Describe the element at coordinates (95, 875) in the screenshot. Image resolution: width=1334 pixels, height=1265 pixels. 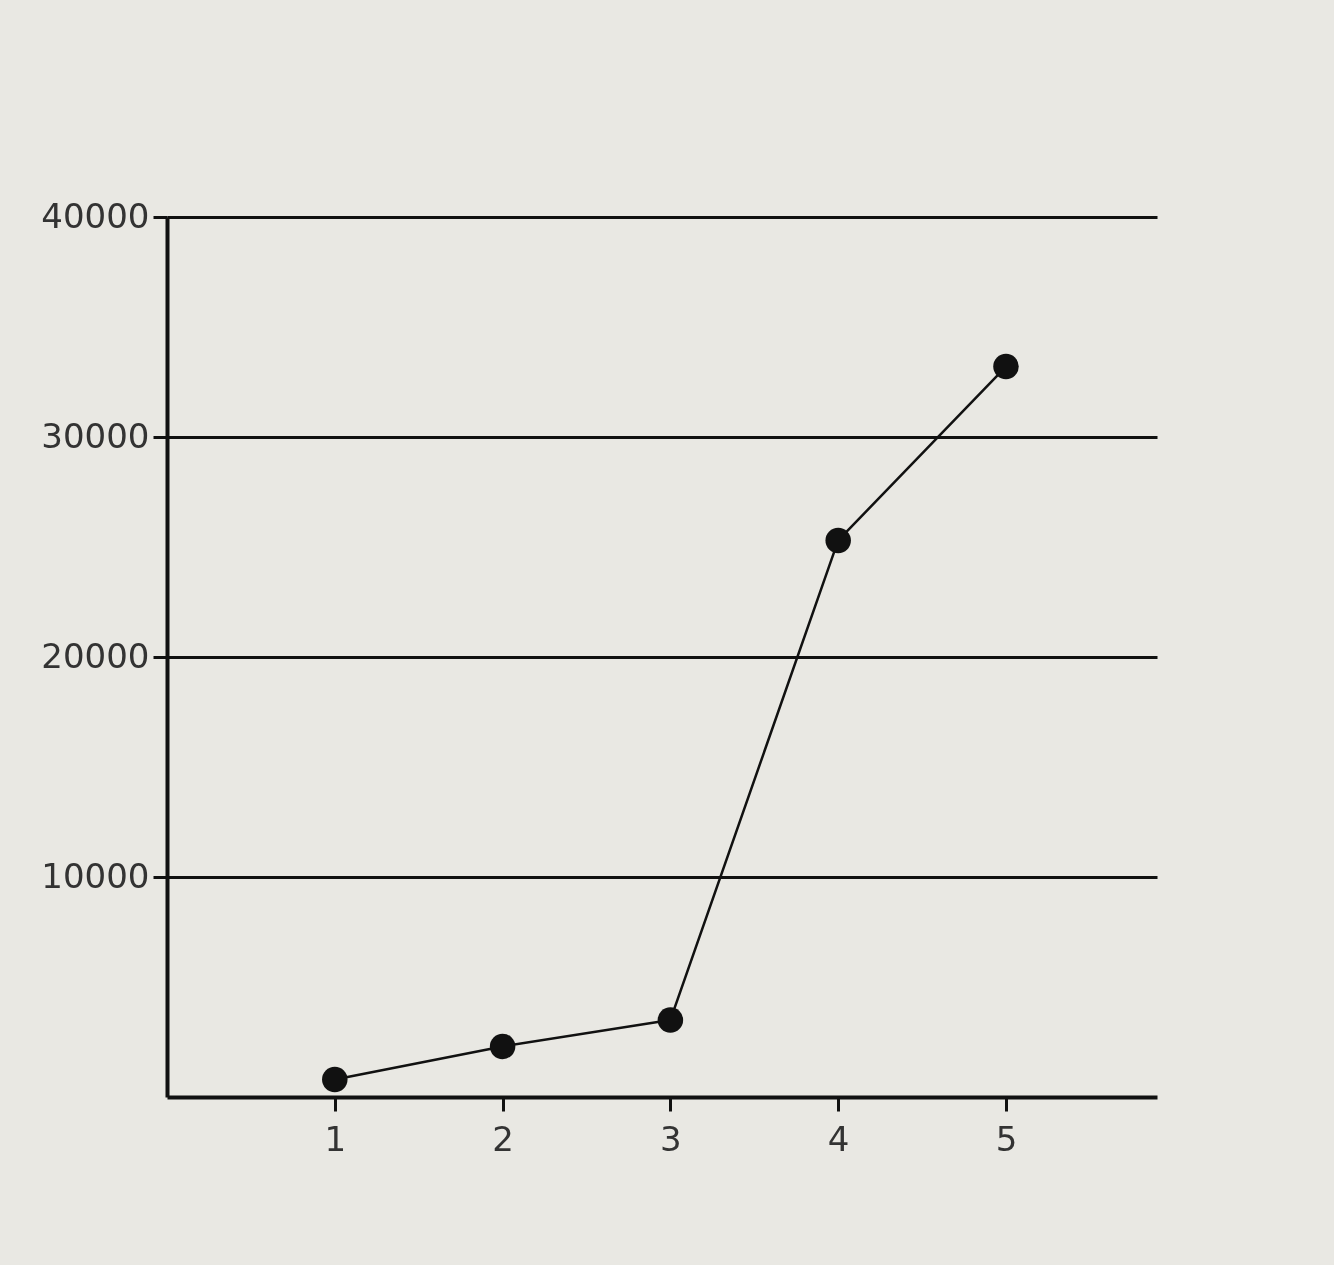
I see `y-tick-label: 10000` at that location.